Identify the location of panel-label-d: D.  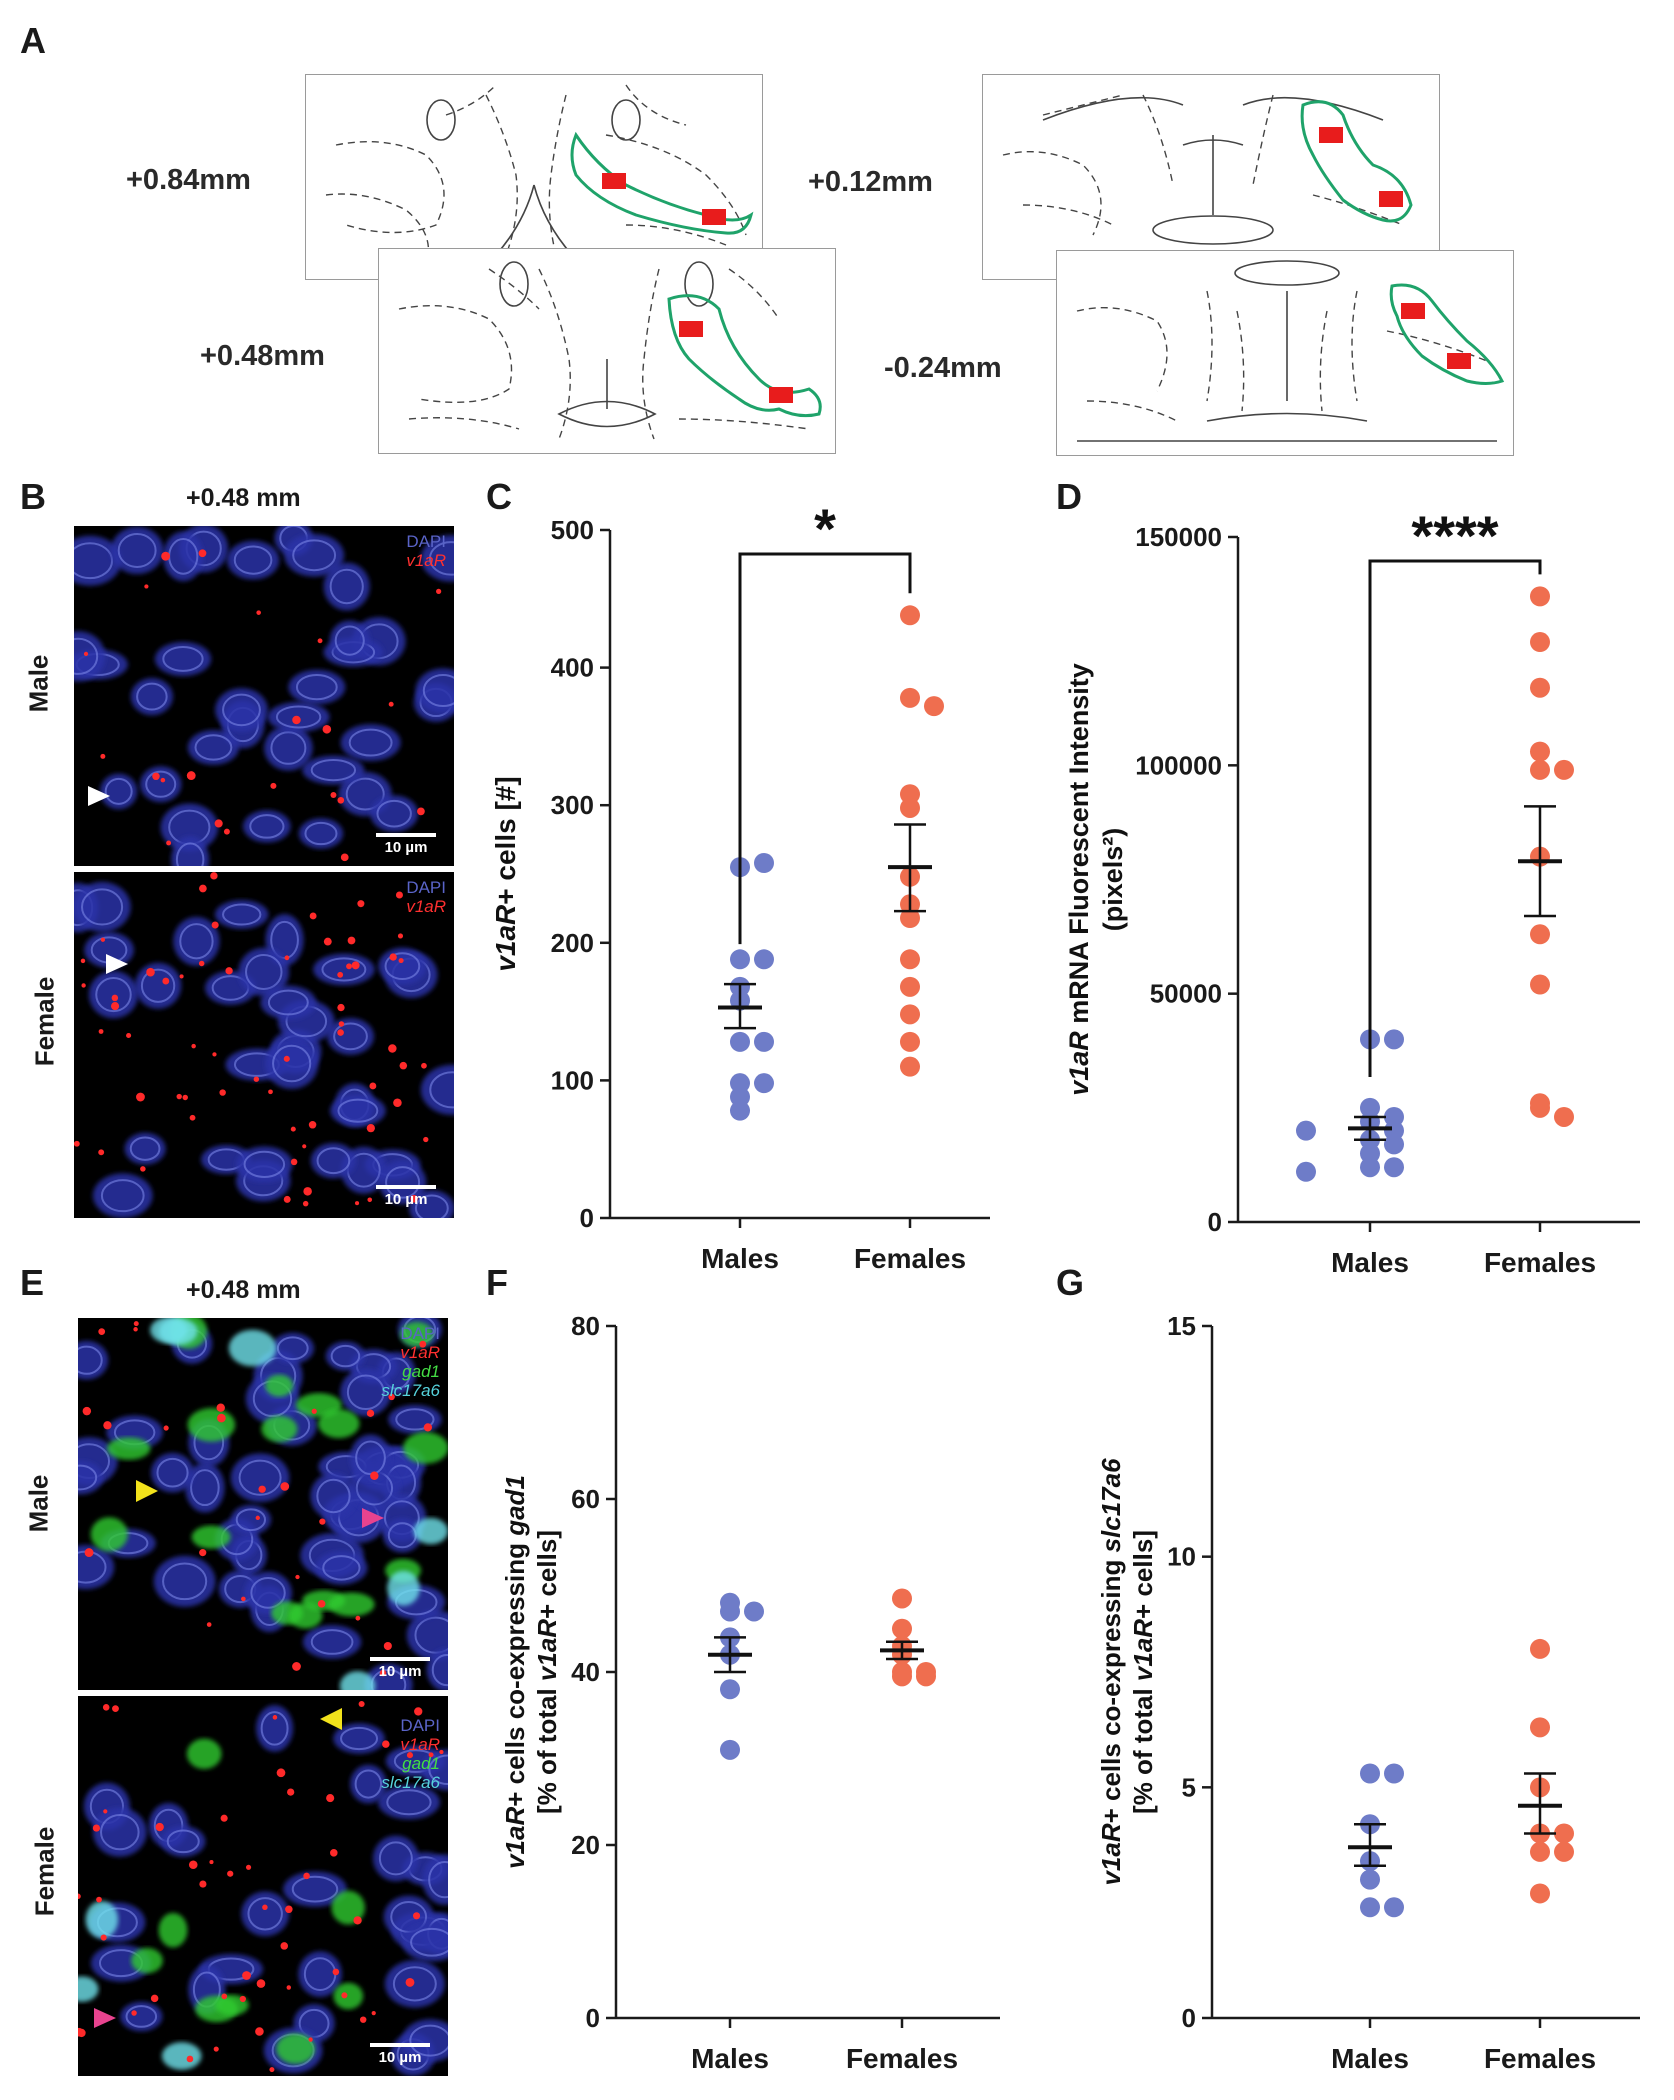
(1069, 496).